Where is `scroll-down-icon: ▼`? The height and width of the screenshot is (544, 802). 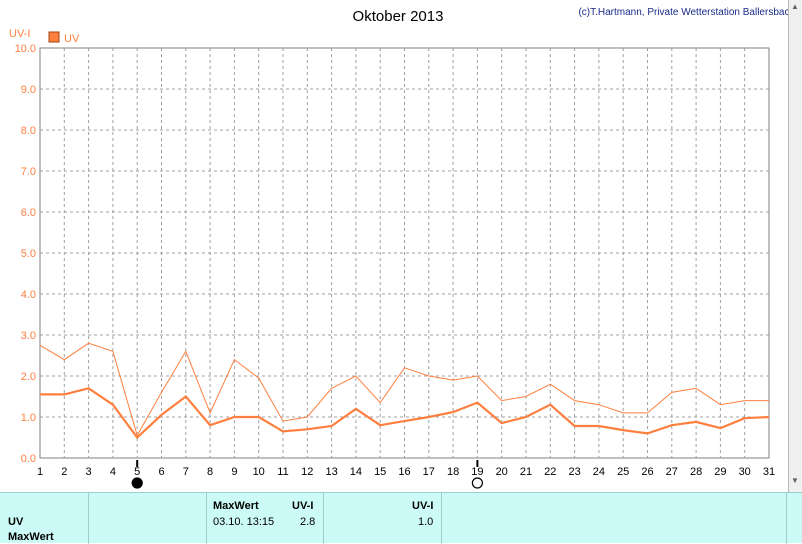
scroll-down-icon: ▼ is located at coordinates (795, 480).